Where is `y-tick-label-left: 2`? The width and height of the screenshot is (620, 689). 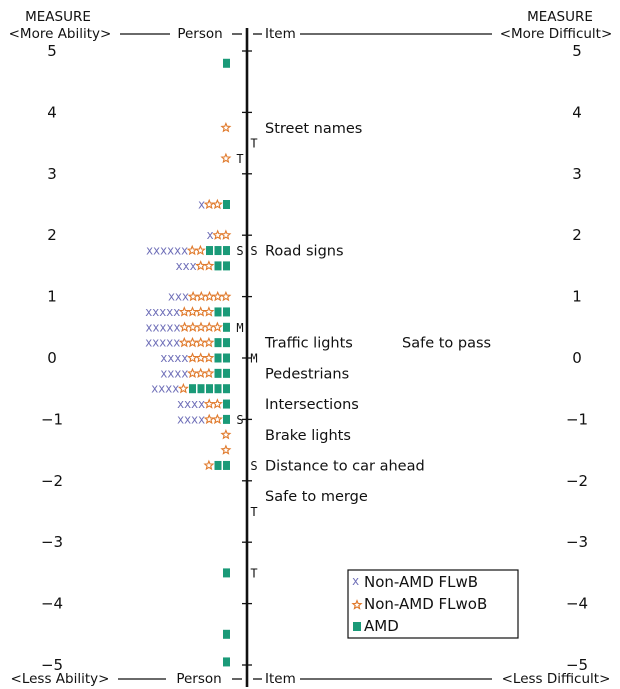
y-tick-label-left: 2 is located at coordinates (52, 235).